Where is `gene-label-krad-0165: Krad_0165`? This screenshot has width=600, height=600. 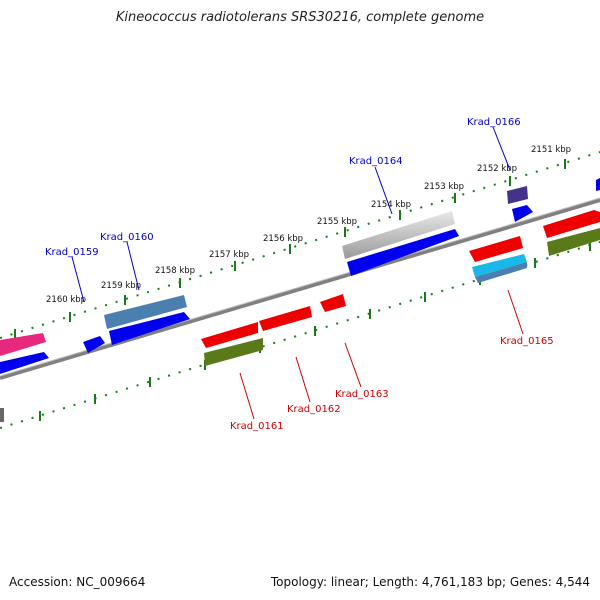
gene-label-krad-0165: Krad_0165 is located at coordinates (527, 341).